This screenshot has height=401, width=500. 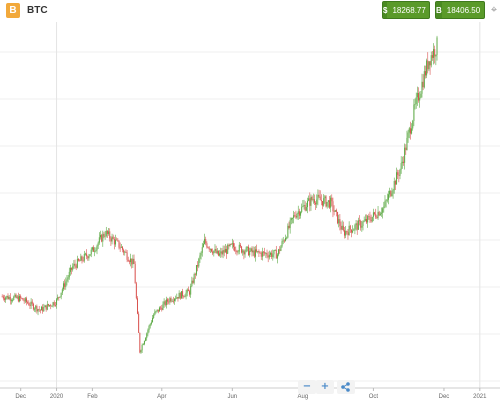 I want to click on crosshair-icon: ⌖, so click(x=494, y=9).